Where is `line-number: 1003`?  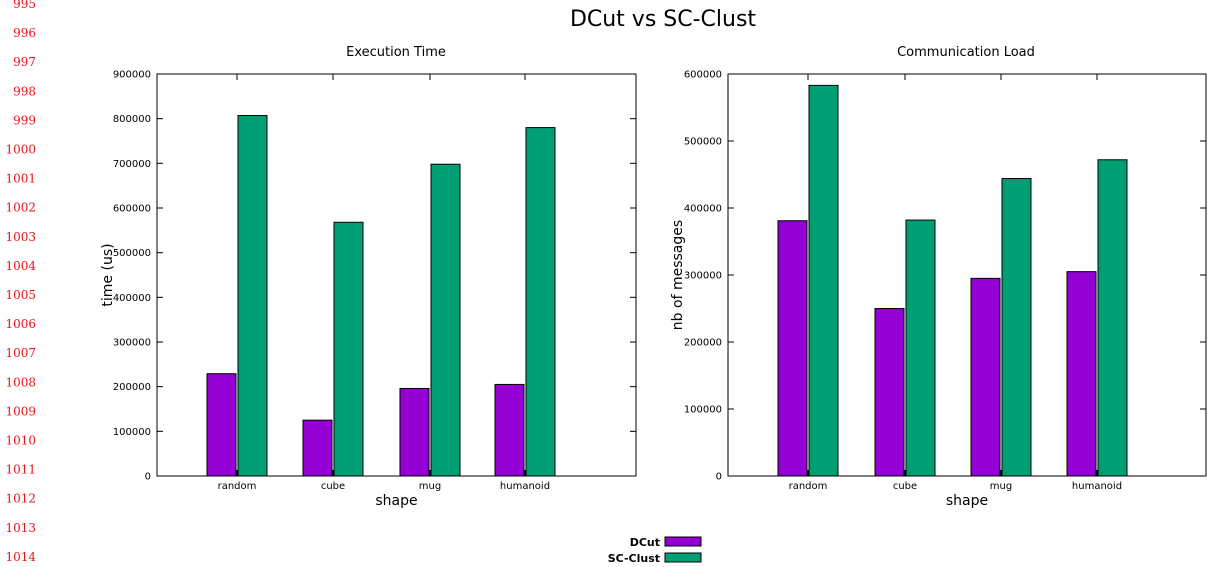 line-number: 1003 is located at coordinates (20, 237).